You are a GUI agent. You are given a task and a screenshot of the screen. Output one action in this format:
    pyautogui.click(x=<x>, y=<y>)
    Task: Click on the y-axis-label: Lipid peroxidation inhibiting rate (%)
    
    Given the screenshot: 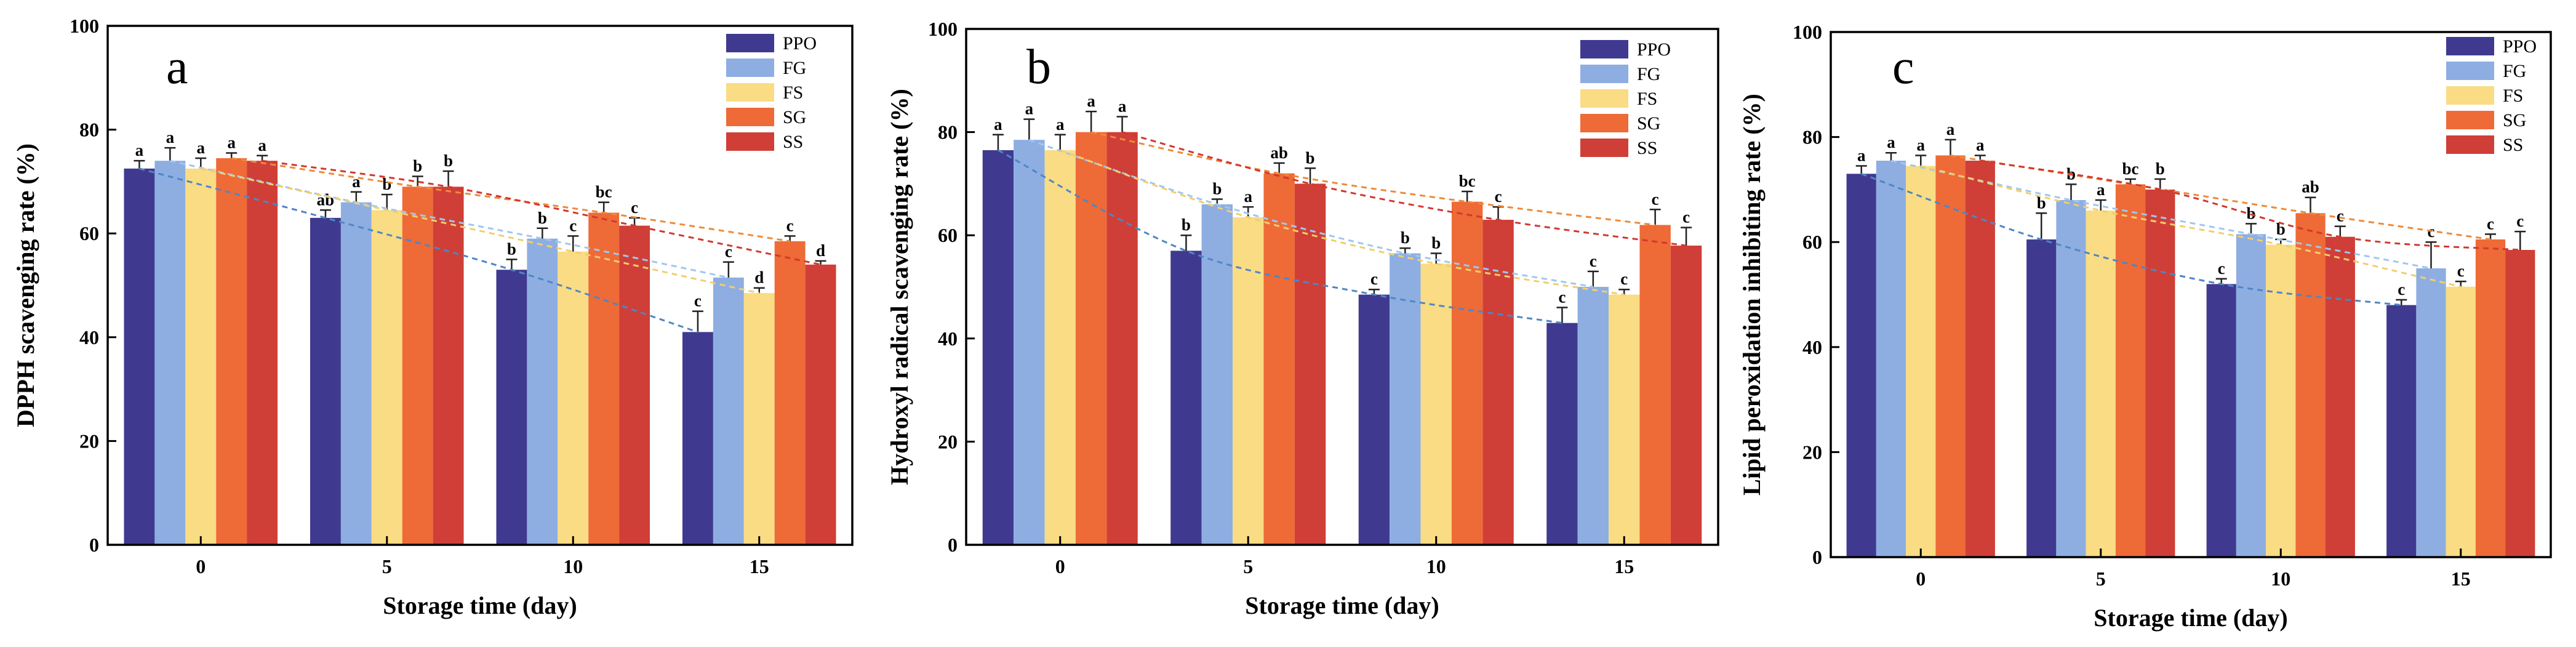 What is the action you would take?
    pyautogui.click(x=1752, y=295)
    